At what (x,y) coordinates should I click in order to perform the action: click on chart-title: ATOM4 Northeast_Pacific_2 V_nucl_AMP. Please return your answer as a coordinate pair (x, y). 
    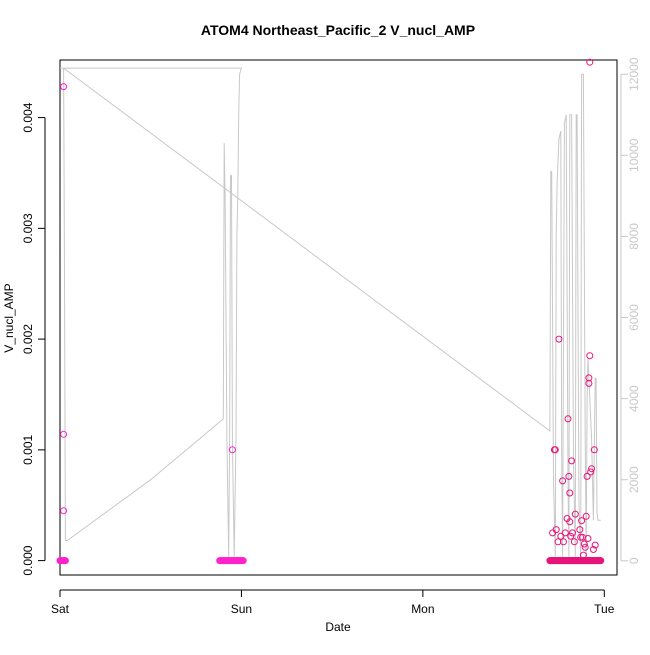
    Looking at the image, I should click on (338, 30).